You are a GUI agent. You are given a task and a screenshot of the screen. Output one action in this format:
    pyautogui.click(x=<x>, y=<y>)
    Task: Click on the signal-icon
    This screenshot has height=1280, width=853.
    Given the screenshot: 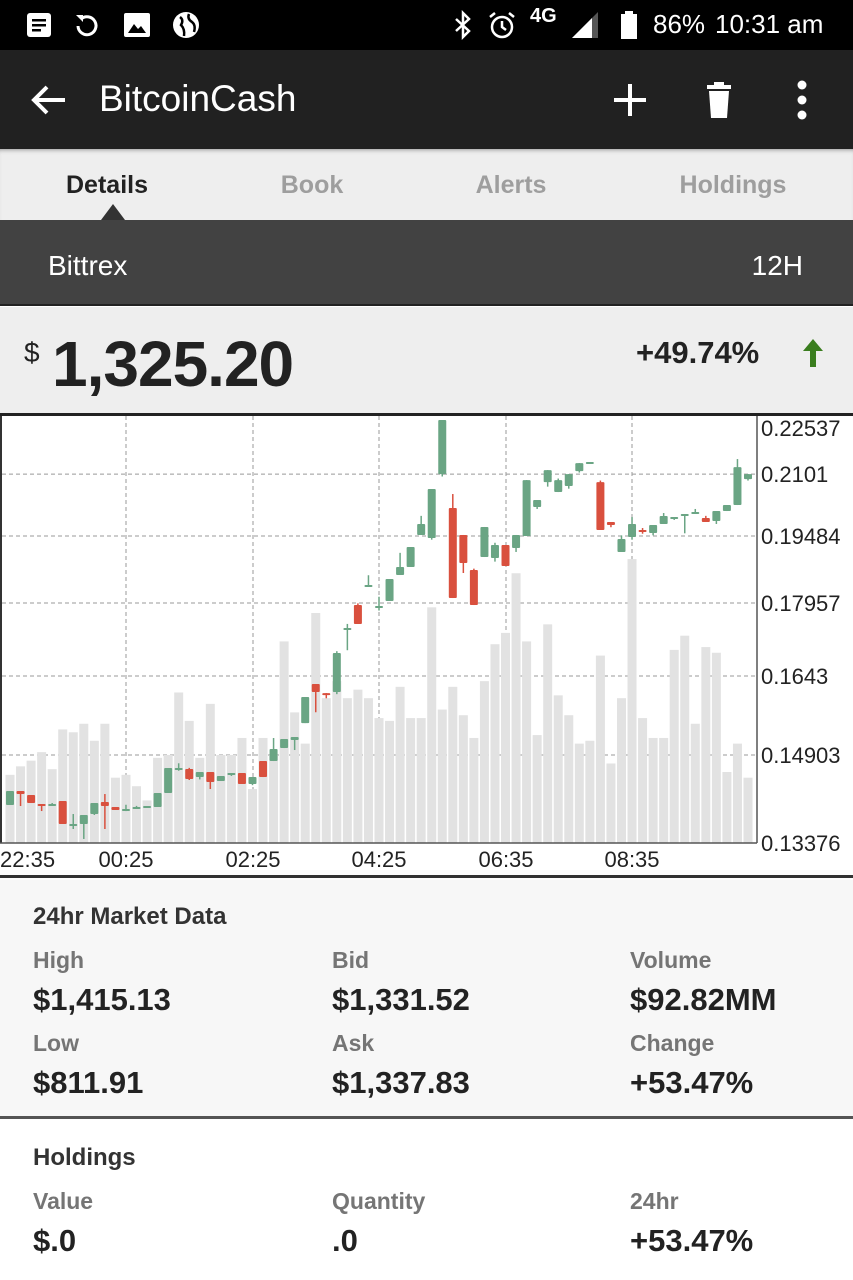 What is the action you would take?
    pyautogui.click(x=585, y=25)
    